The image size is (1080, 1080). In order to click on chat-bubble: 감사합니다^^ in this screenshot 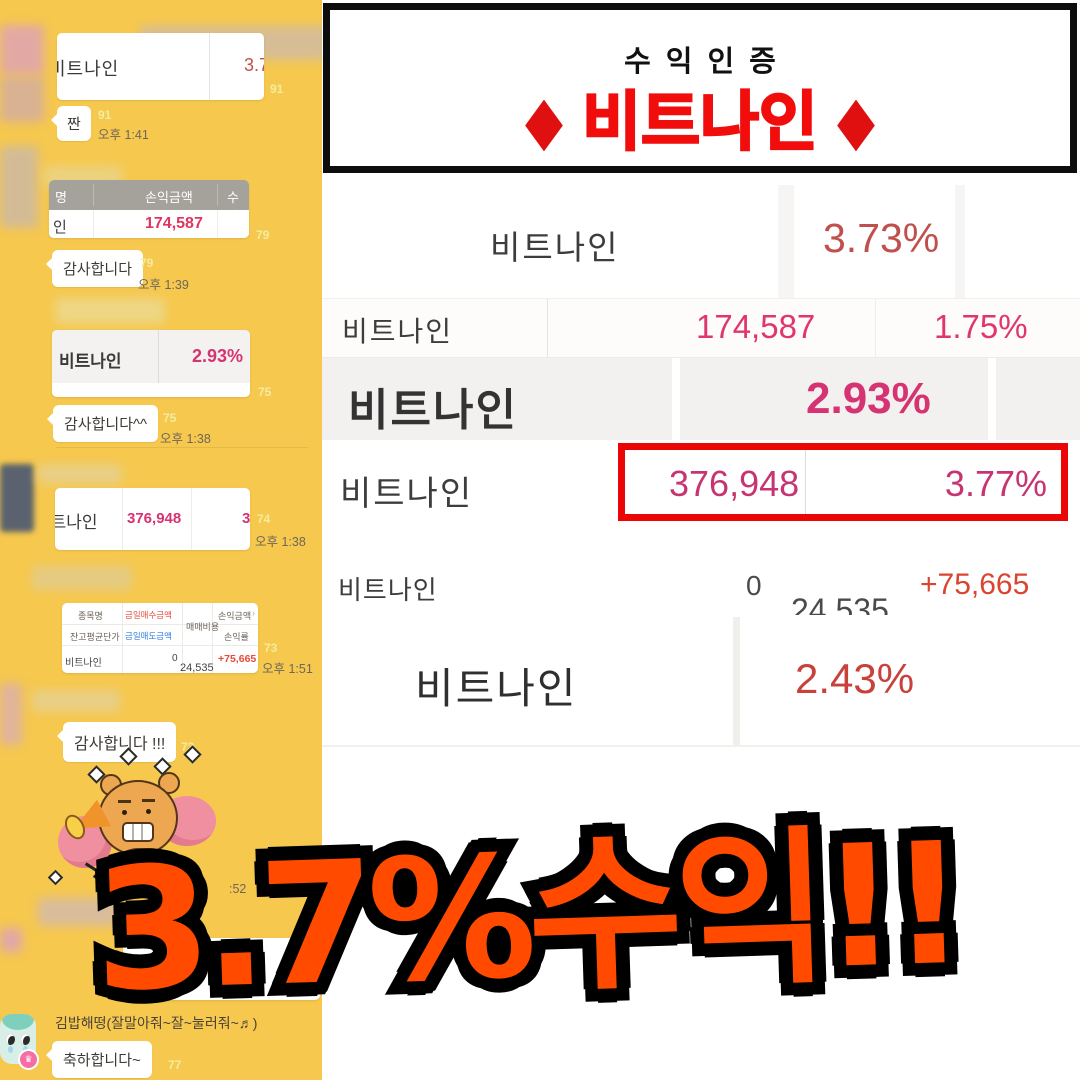, I will do `click(102, 423)`.